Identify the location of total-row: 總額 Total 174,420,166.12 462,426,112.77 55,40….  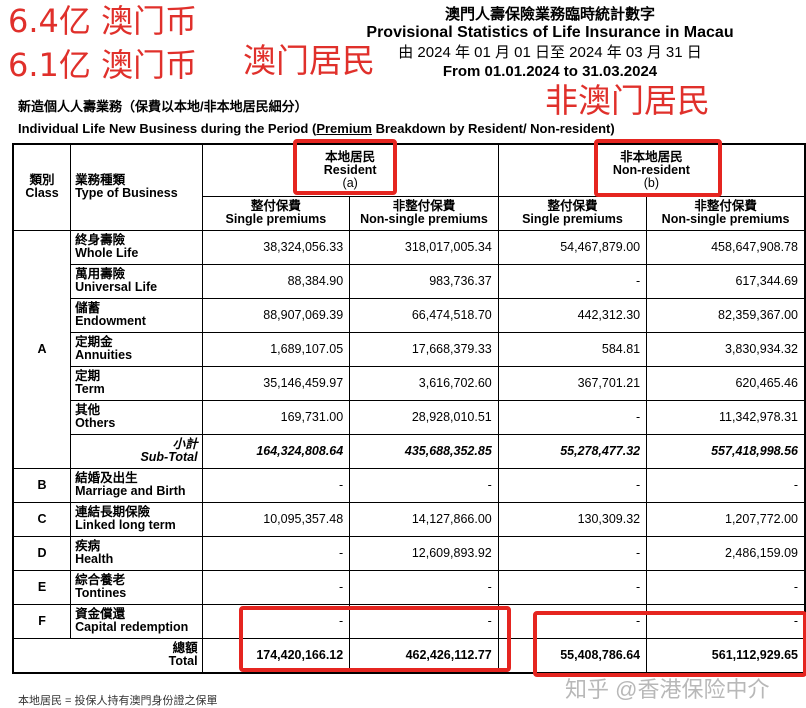
(409, 655).